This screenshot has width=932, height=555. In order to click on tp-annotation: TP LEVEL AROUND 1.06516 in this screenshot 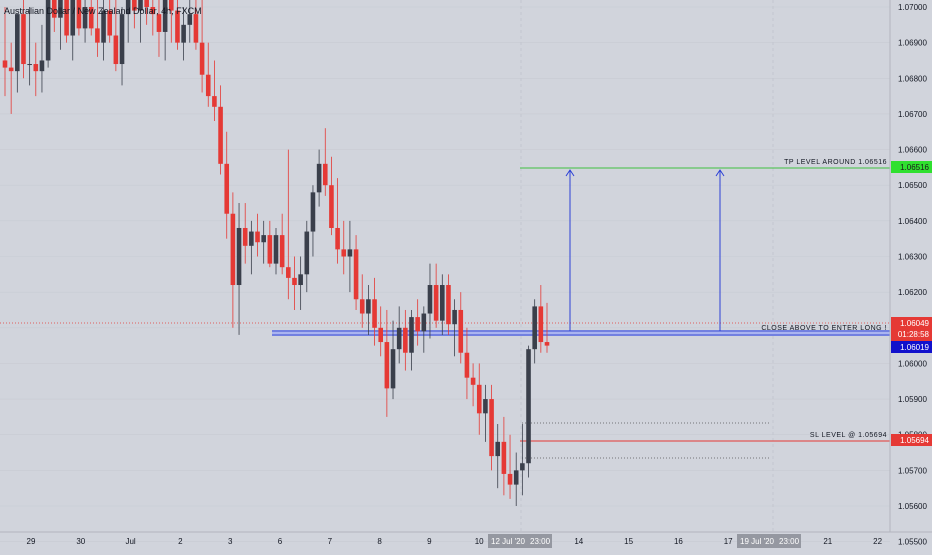, I will do `click(835, 162)`.